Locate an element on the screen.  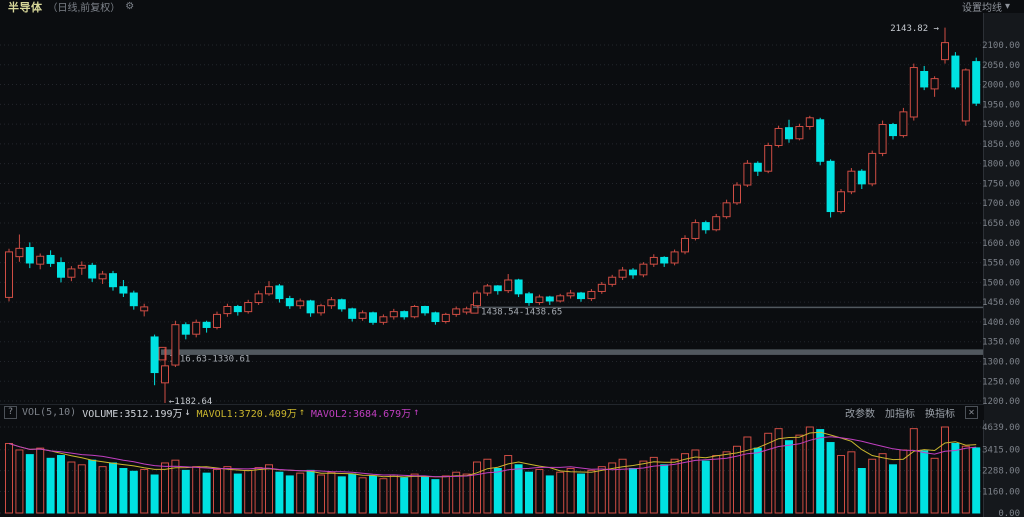
chart-header: 半导体 （日线,前复权） ⚙ 设置均线 ▾ is located at coordinates (512, 7).